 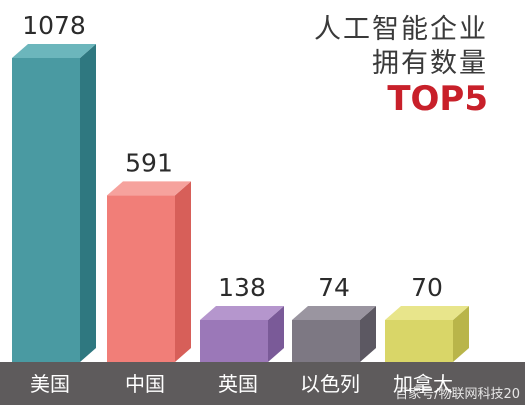 I want to click on value-label: 74, so click(x=334, y=287).